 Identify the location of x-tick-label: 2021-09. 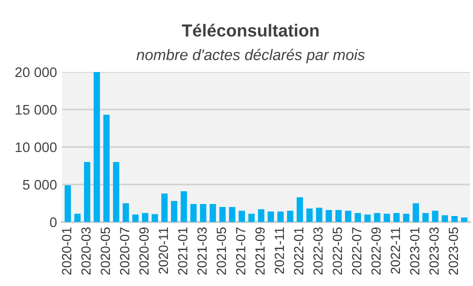
(260, 251).